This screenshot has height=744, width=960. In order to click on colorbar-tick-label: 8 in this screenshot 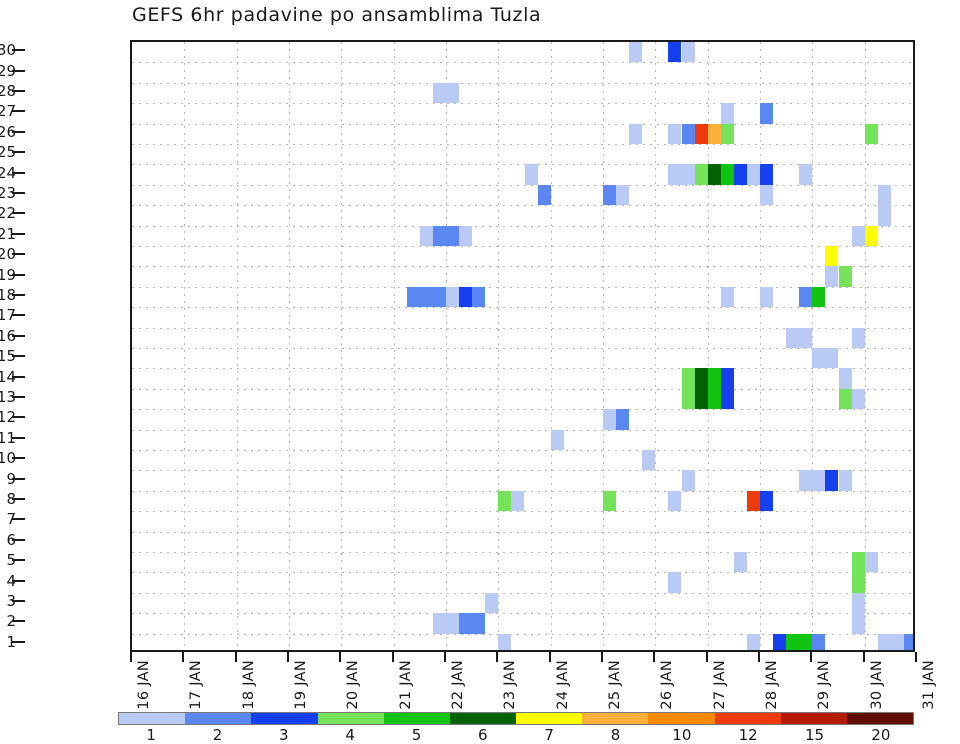, I will do `click(615, 735)`.